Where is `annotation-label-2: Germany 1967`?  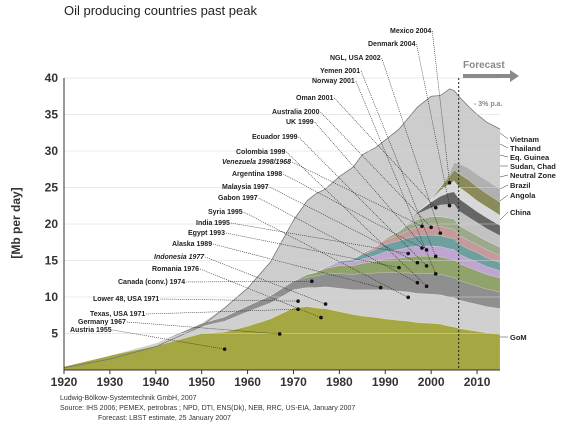 annotation-label-2: Germany 1967 is located at coordinates (102, 322).